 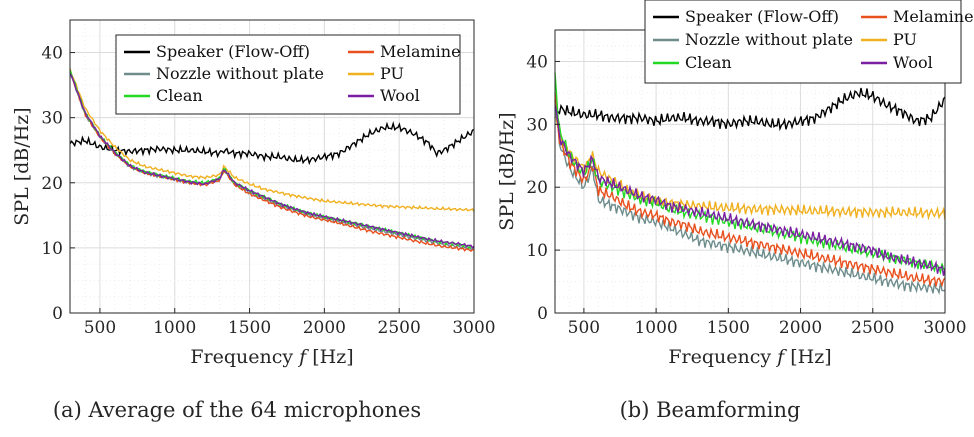 What do you see at coordinates (237, 410) in the screenshot?
I see `caption: (a) Average of the 64 microphones` at bounding box center [237, 410].